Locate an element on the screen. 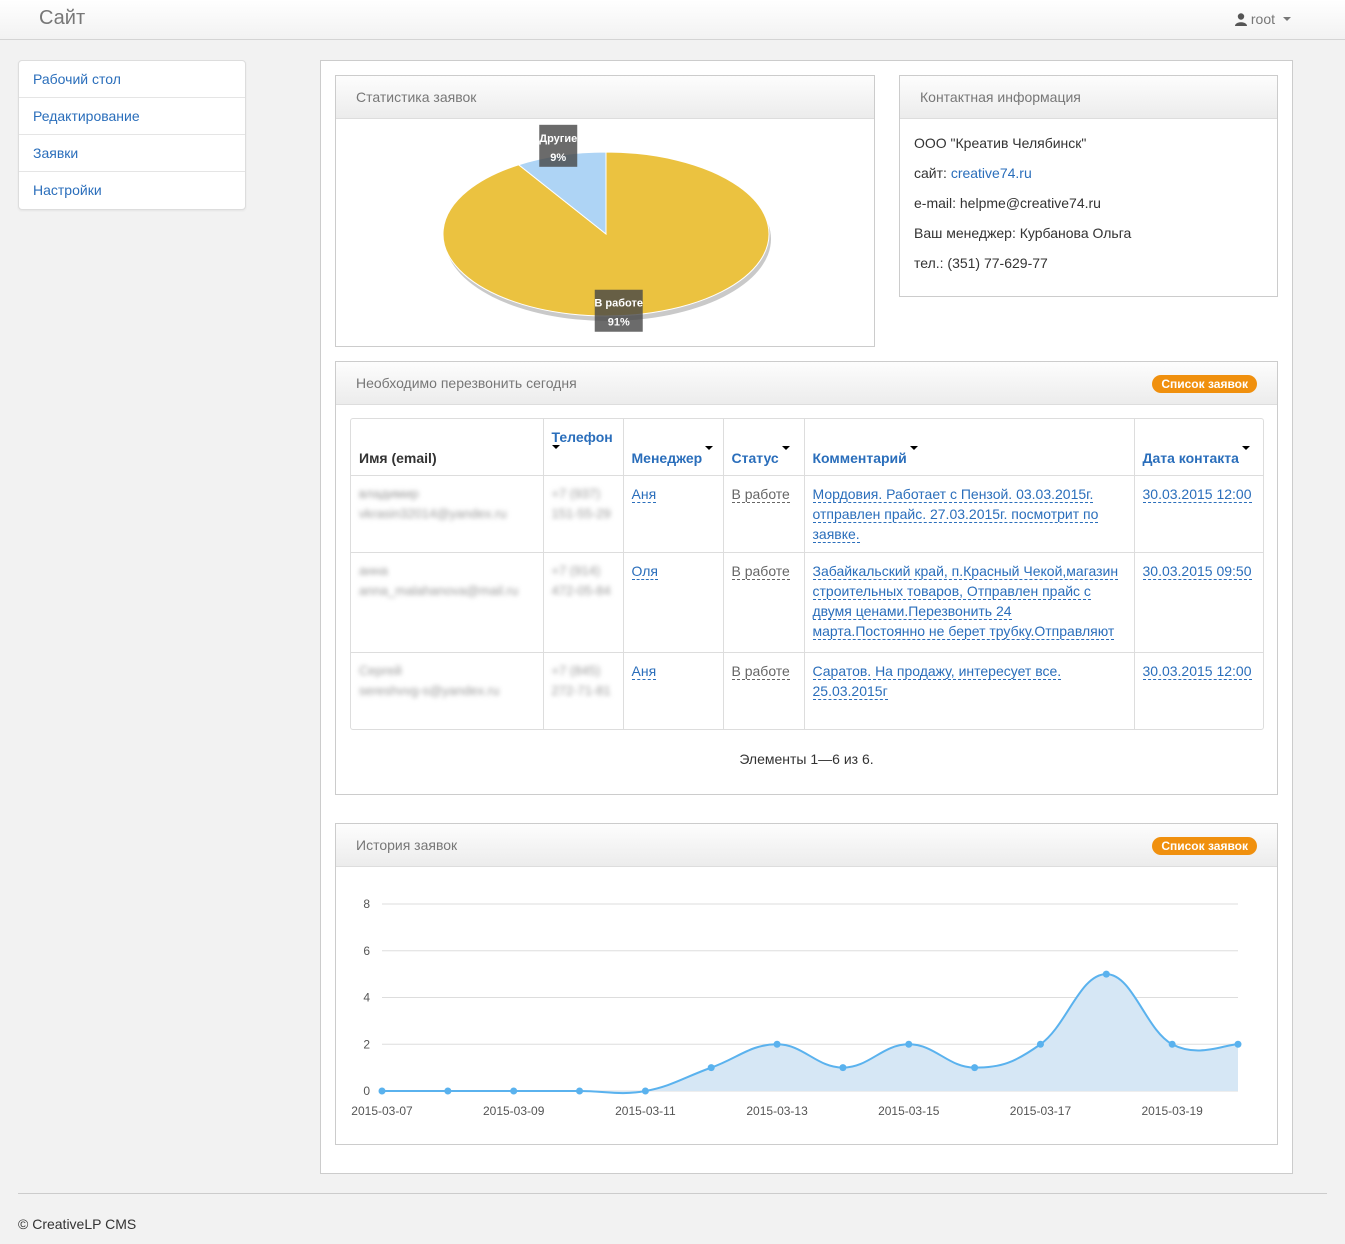 The height and width of the screenshot is (1244, 1345). chevron-down-icon is located at coordinates (1287, 19).